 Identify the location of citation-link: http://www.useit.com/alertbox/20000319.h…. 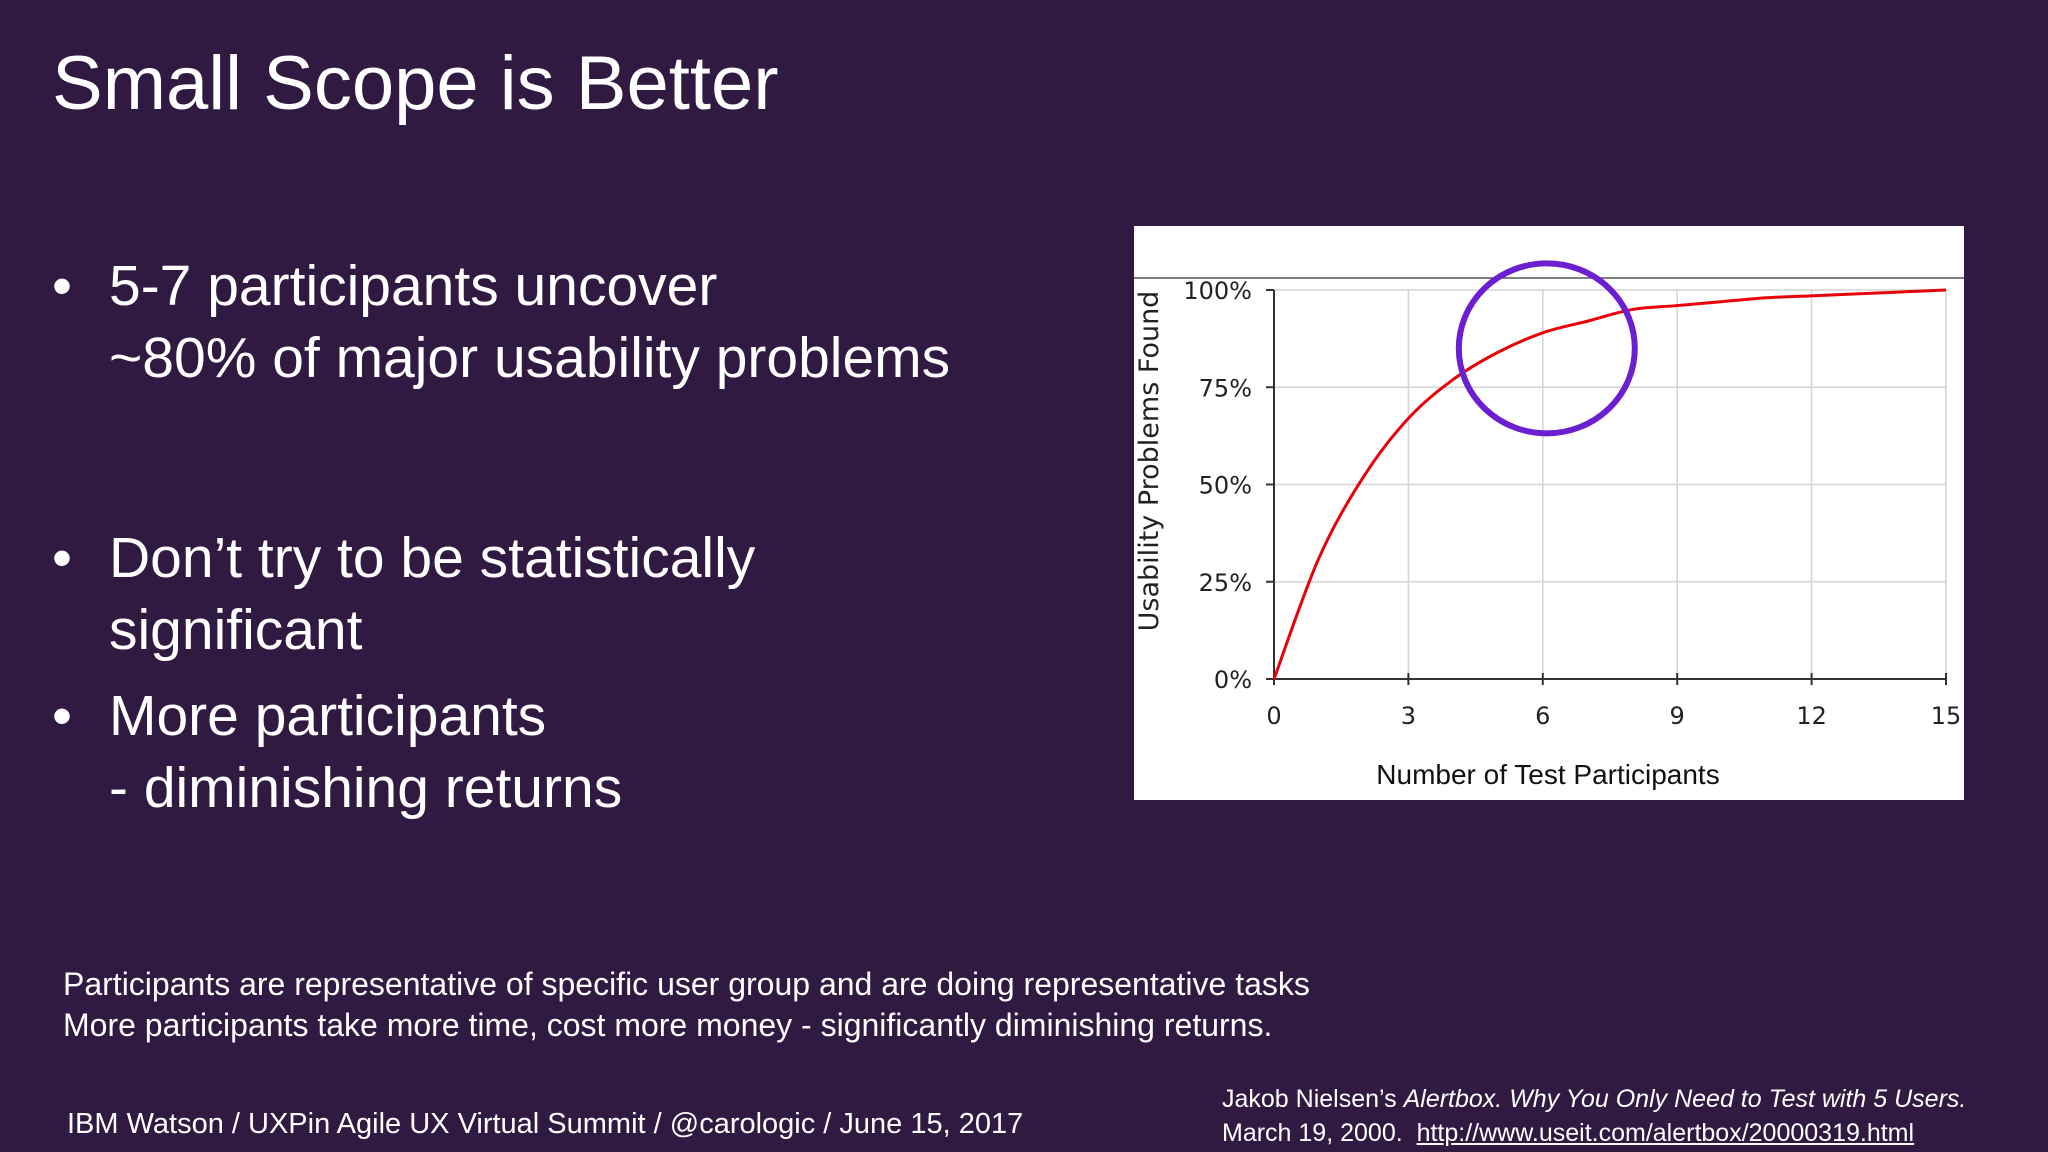
(1665, 1133).